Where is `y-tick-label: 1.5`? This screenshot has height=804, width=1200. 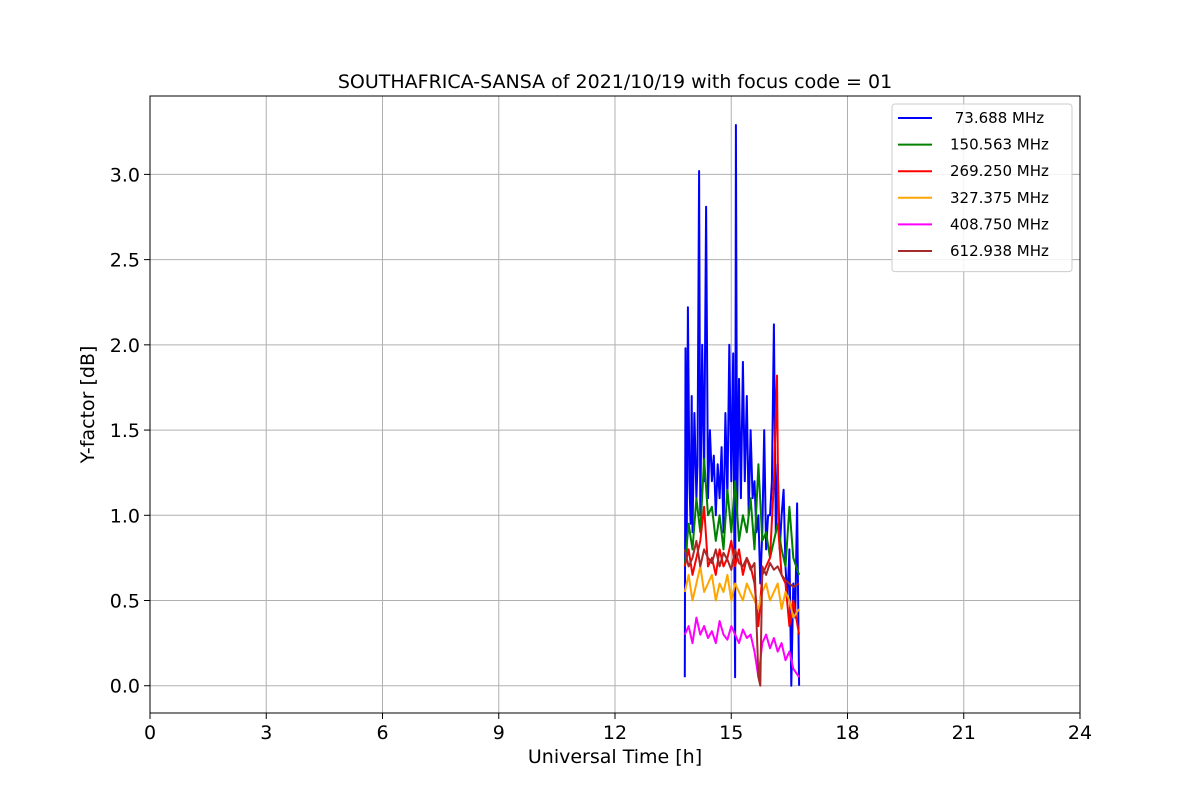
y-tick-label: 1.5 is located at coordinates (125, 431).